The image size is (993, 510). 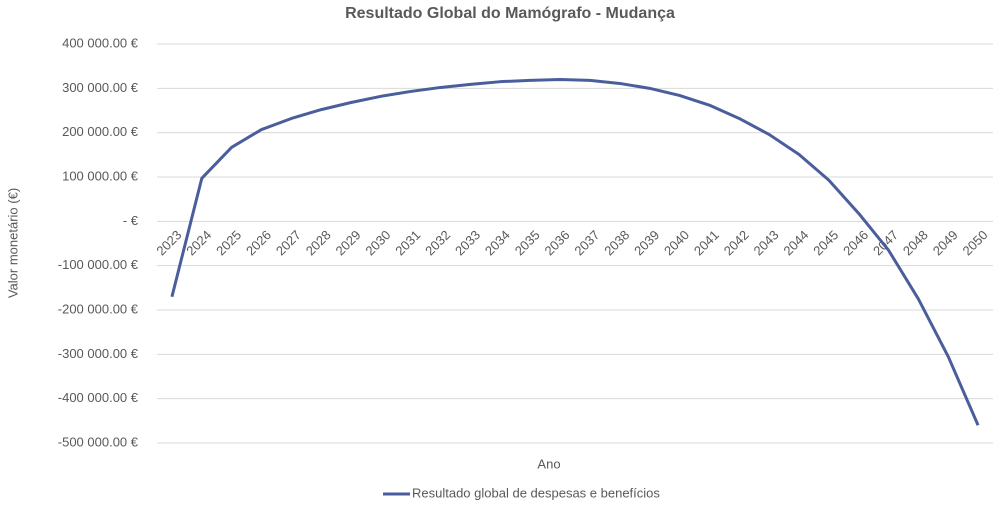 I want to click on x-tick-label: 2044, so click(x=795, y=242).